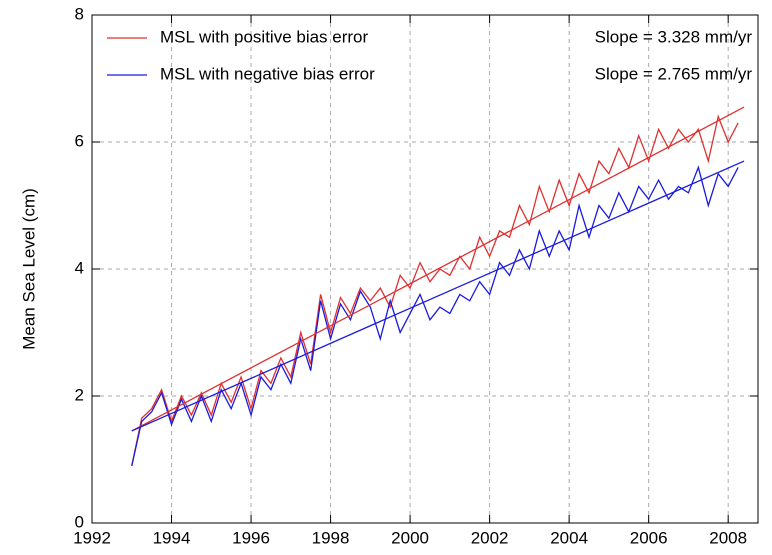 The width and height of the screenshot is (772, 555). I want to click on y-tick-label: 2, so click(79, 394).